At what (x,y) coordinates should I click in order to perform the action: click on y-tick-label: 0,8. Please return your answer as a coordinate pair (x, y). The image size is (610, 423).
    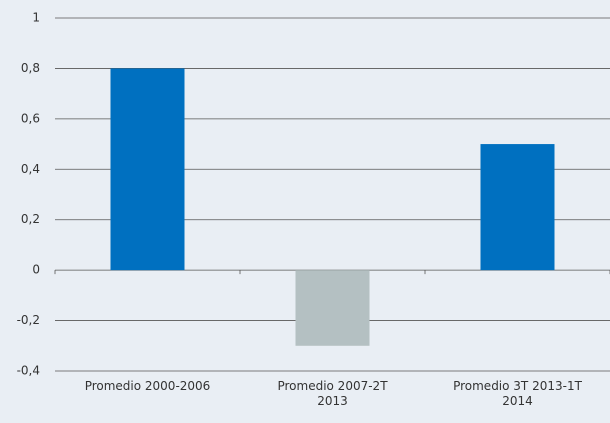
    Looking at the image, I should click on (30, 68).